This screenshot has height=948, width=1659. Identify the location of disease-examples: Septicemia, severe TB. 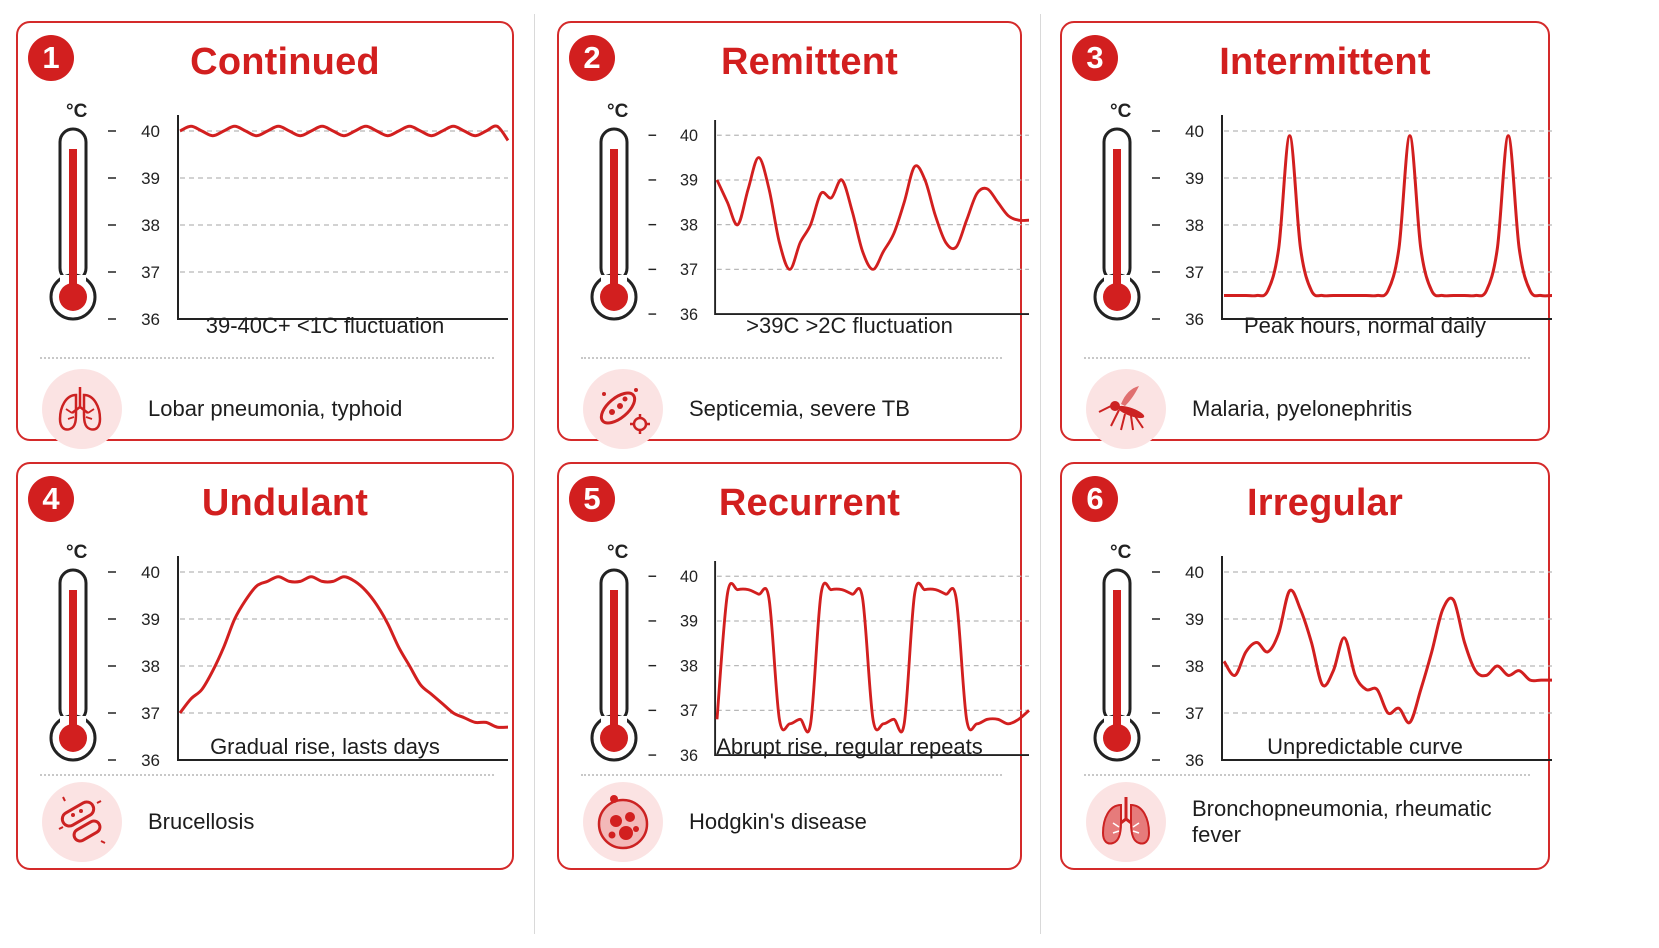
(799, 408).